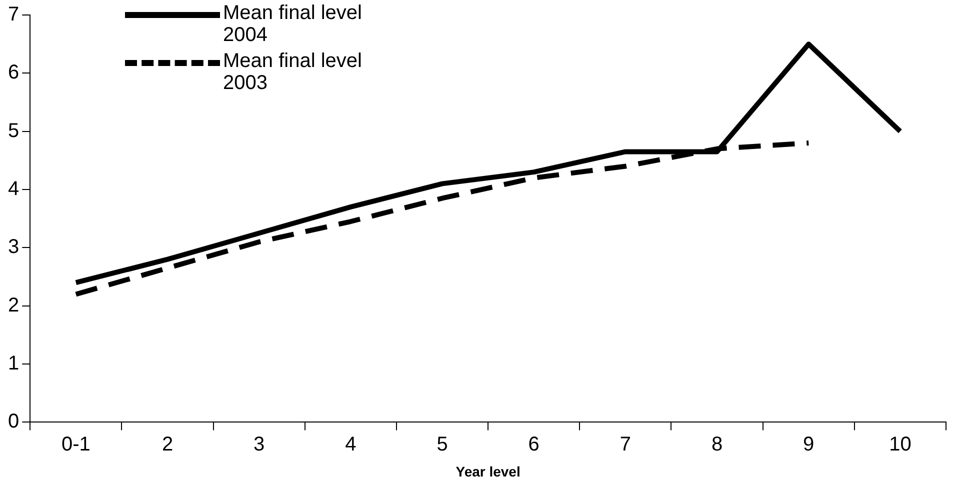  What do you see at coordinates (626, 445) in the screenshot?
I see `x-tick-label: 7` at bounding box center [626, 445].